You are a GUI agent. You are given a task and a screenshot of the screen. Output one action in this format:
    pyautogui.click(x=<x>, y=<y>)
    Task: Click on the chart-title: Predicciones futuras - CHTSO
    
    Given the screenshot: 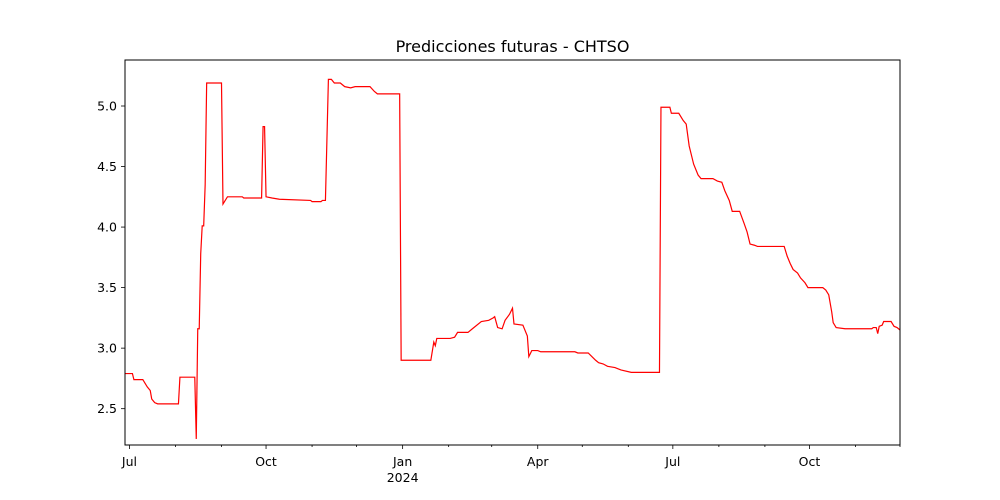 What is the action you would take?
    pyautogui.click(x=513, y=46)
    